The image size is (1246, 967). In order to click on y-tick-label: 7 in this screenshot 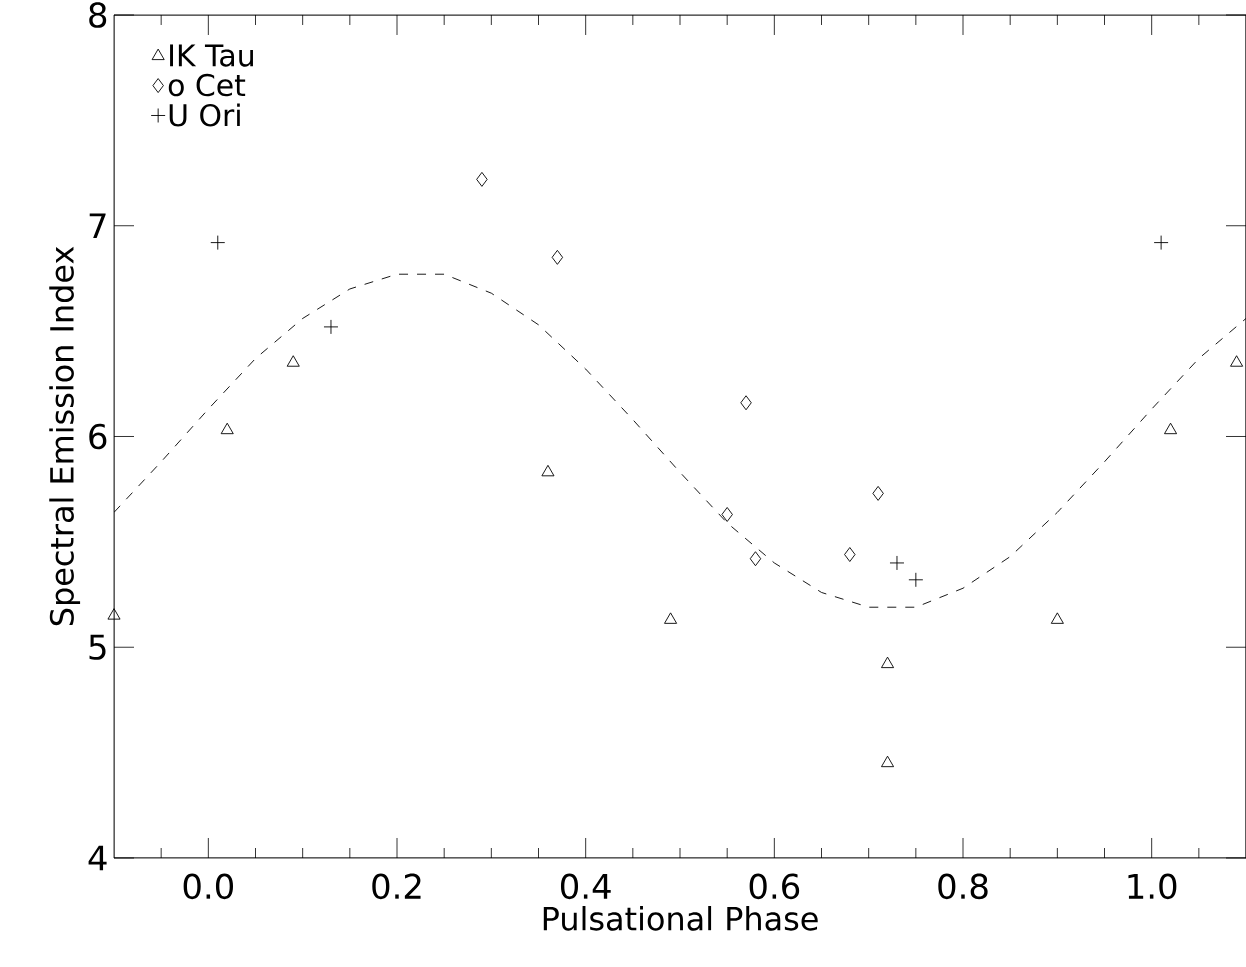, I will do `click(97, 226)`.